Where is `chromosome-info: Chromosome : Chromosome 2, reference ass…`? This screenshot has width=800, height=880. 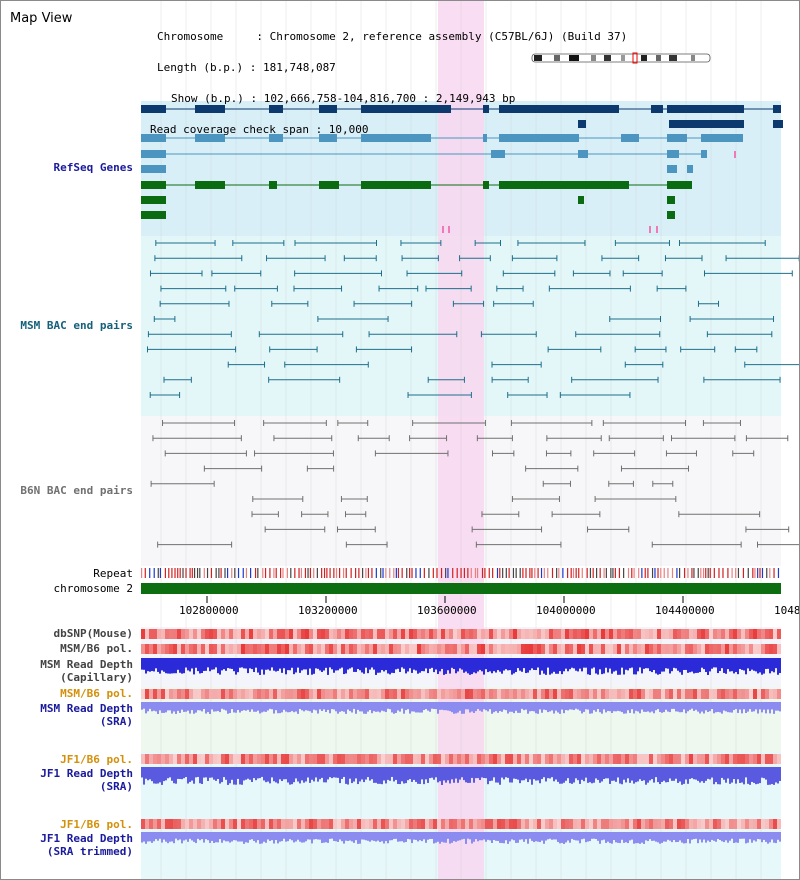 chromosome-info: Chromosome : Chromosome 2, reference ass… is located at coordinates (392, 36).